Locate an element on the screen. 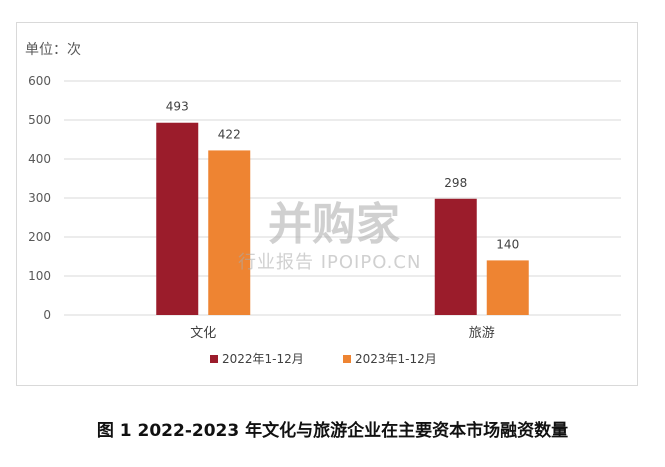 The image size is (665, 467). data-label: 422 is located at coordinates (229, 134).